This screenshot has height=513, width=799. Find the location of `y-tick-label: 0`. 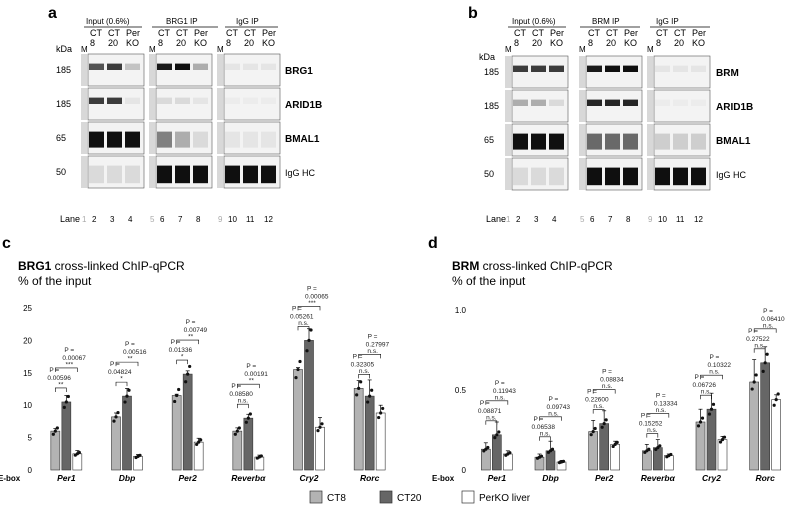

y-tick-label: 0 is located at coordinates (30, 470).